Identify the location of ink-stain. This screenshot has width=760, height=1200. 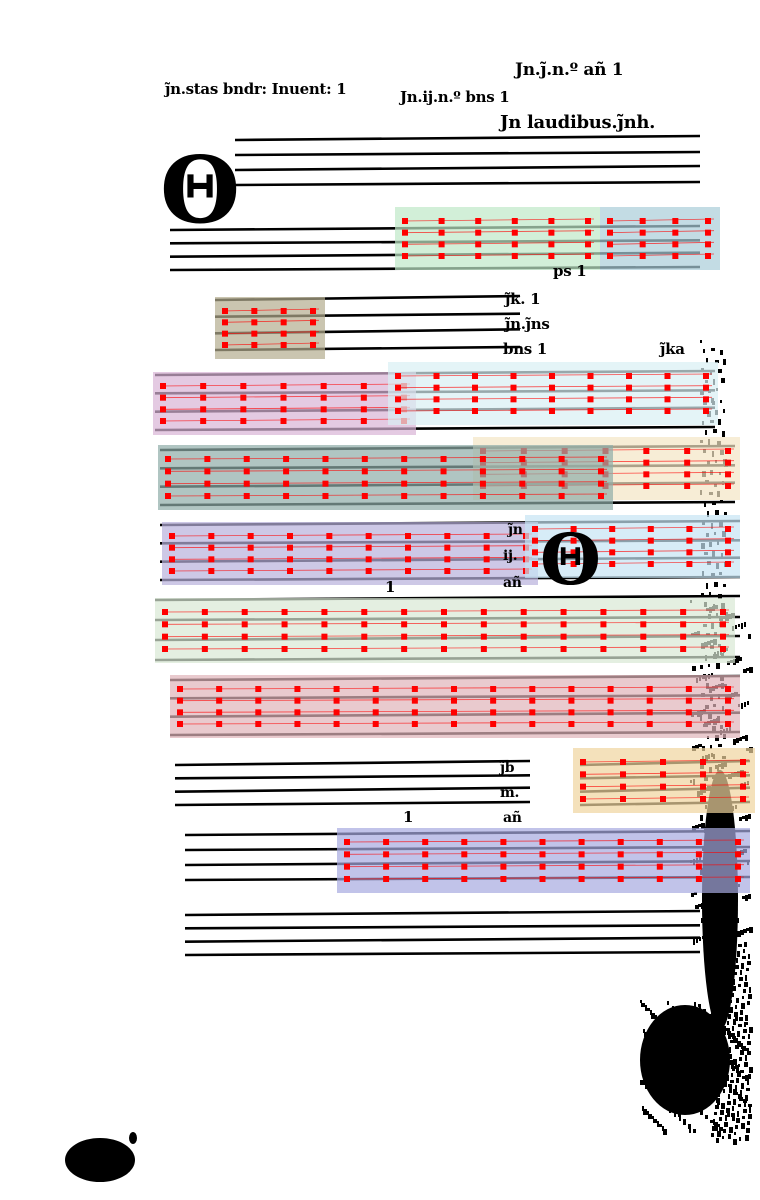
(685, 1060).